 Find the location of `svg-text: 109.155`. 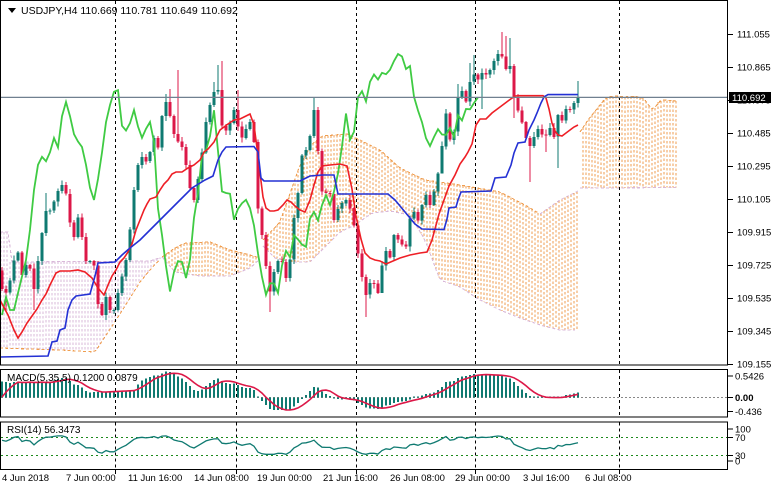

svg-text: 109.155 is located at coordinates (754, 365).